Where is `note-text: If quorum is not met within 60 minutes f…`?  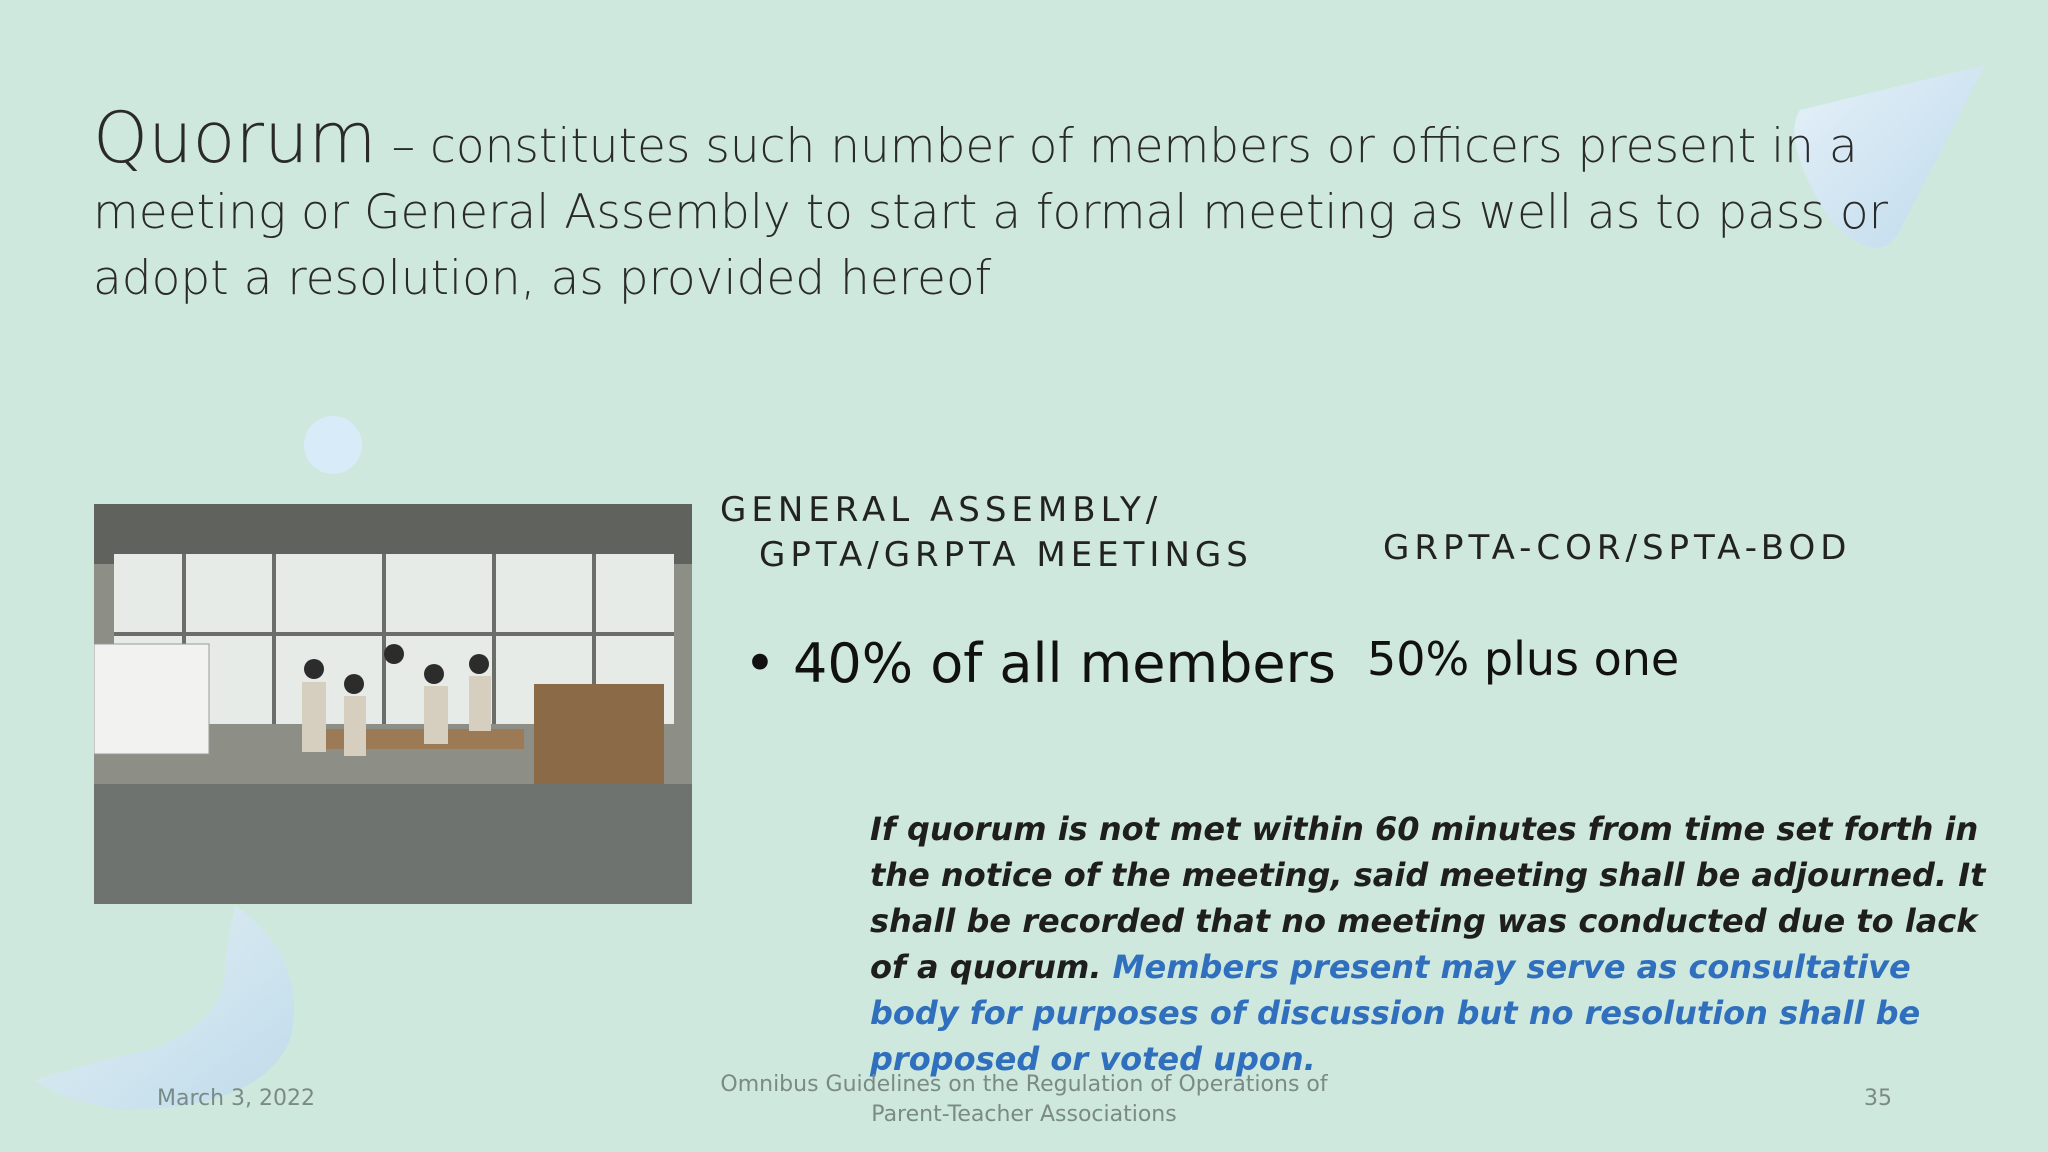
note-text: If quorum is not met within 60 minutes f… is located at coordinates (1428, 898).